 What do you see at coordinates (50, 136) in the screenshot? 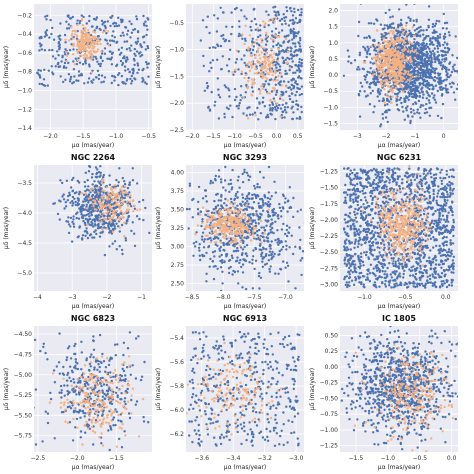
I see `x-tick-label: −2.0` at bounding box center [50, 136].